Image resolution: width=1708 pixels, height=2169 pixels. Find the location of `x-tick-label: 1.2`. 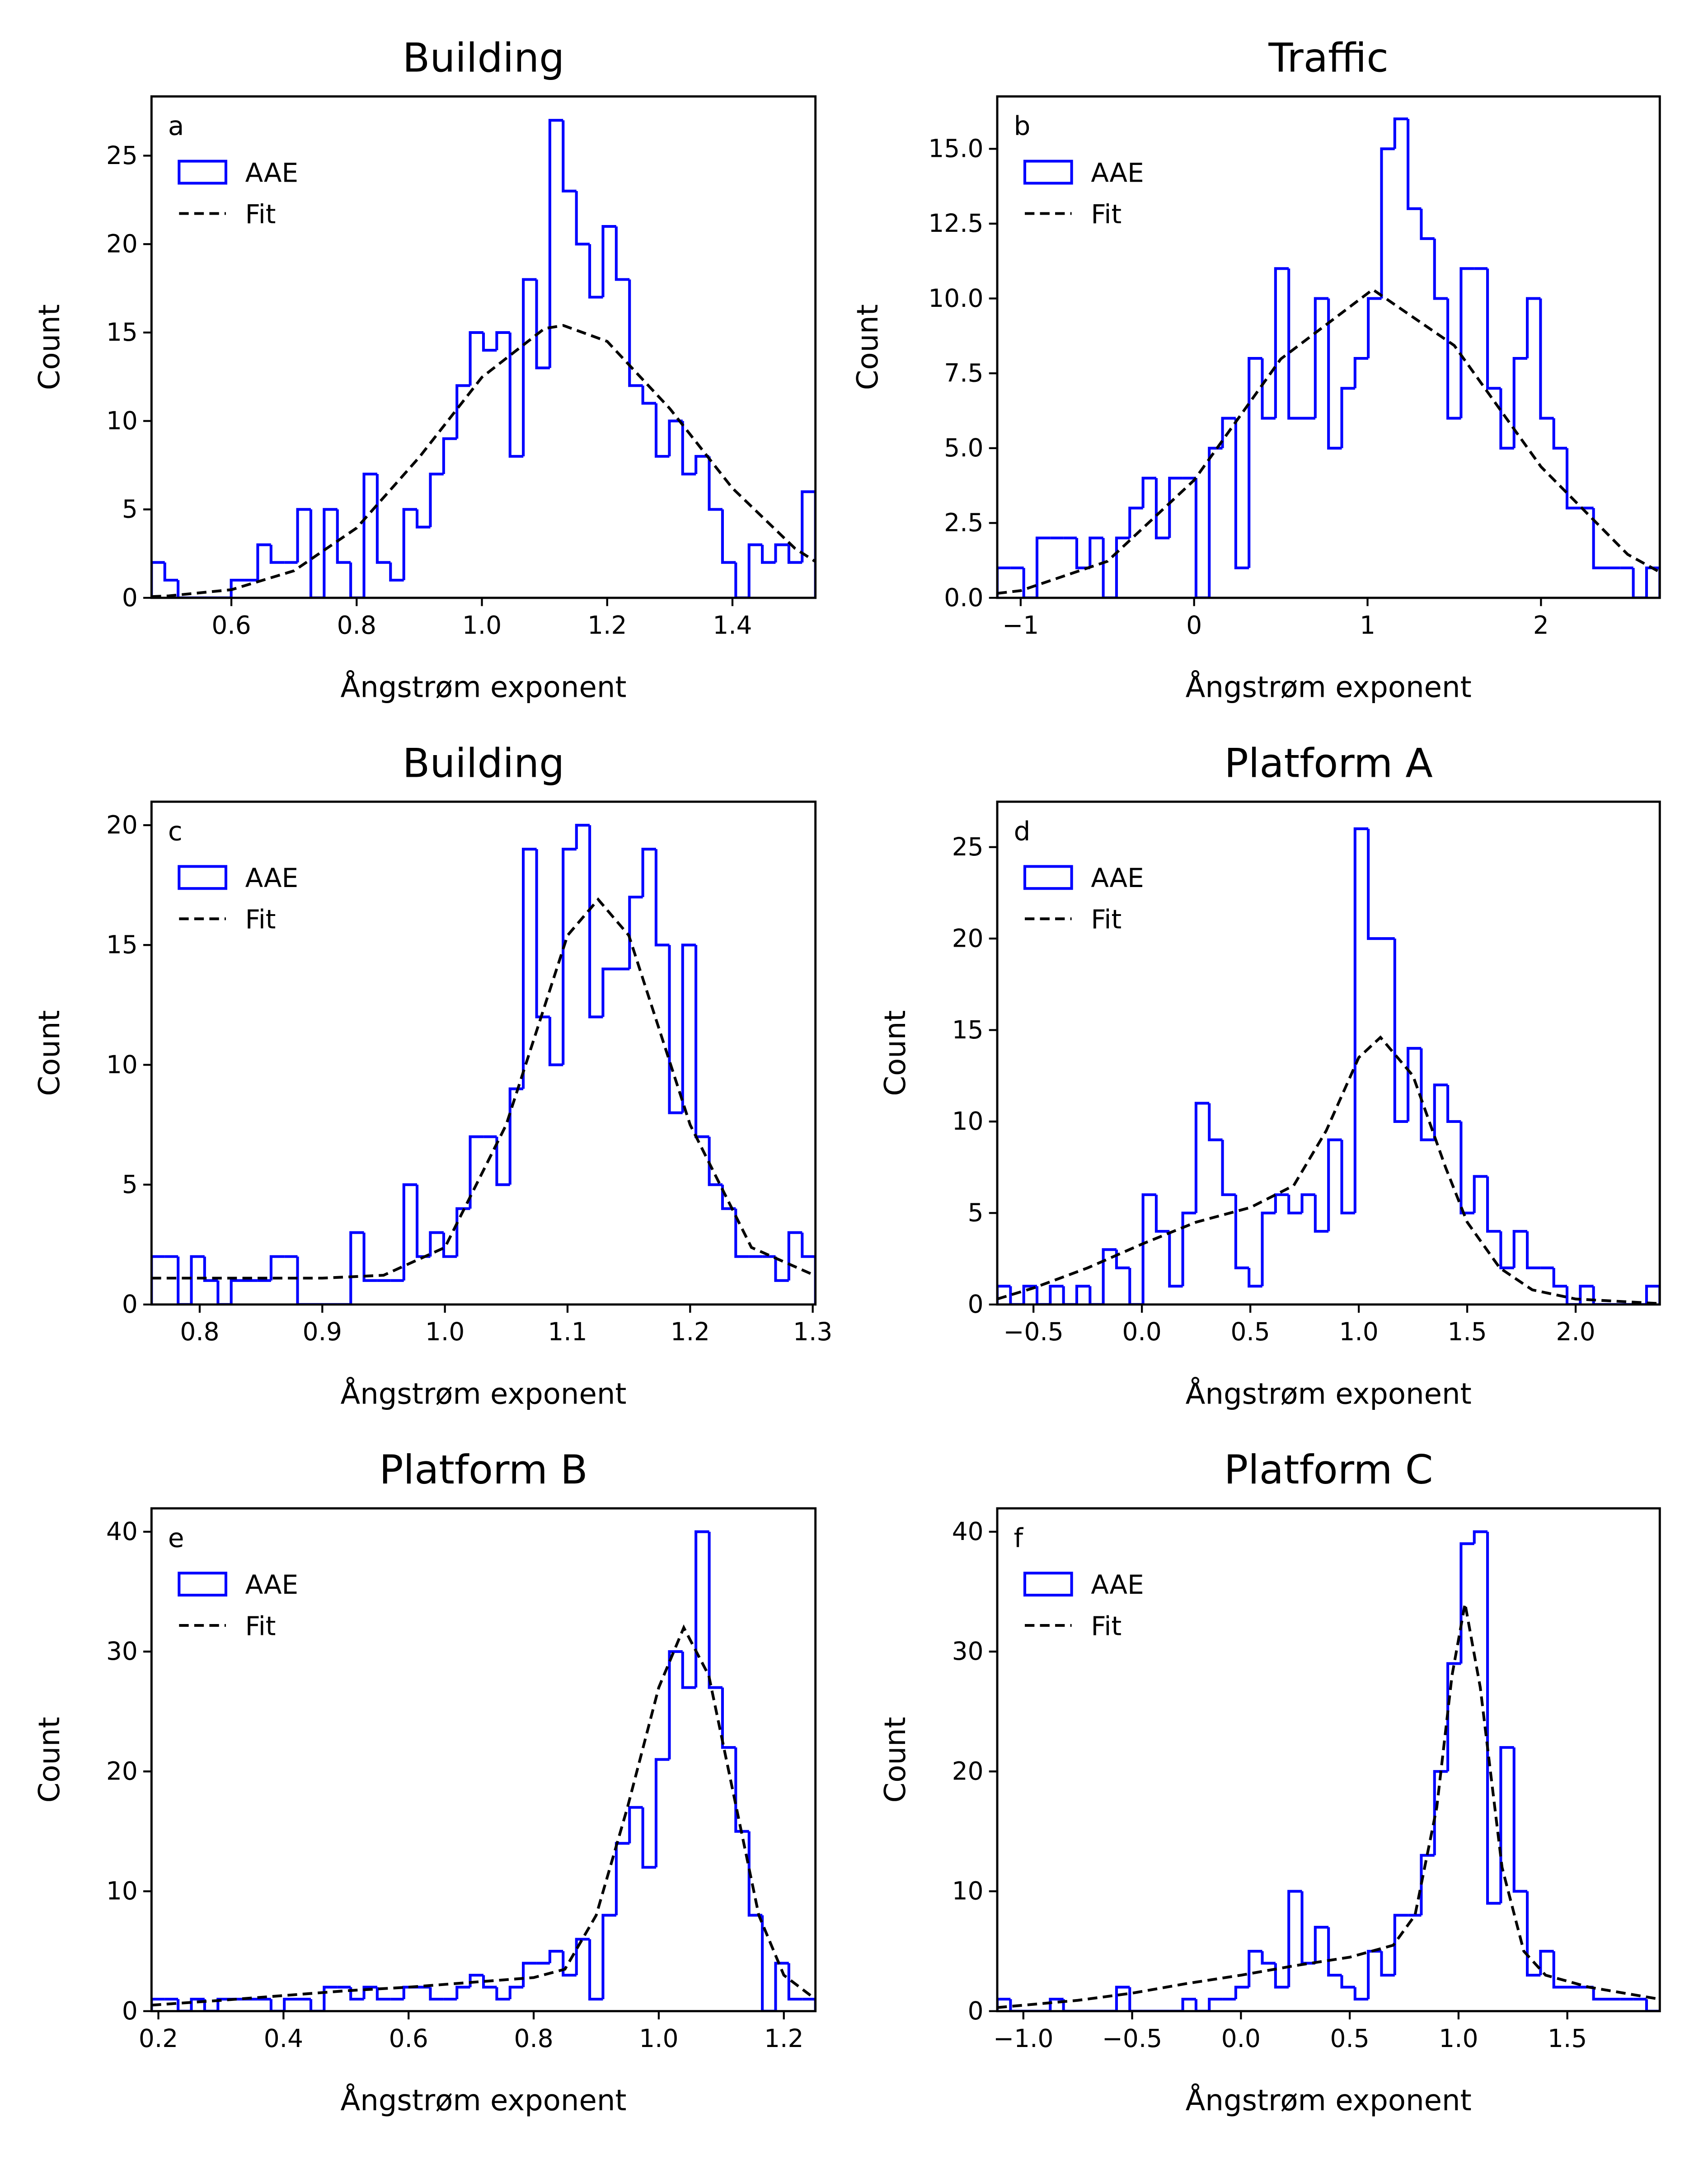

x-tick-label: 1.2 is located at coordinates (607, 624).